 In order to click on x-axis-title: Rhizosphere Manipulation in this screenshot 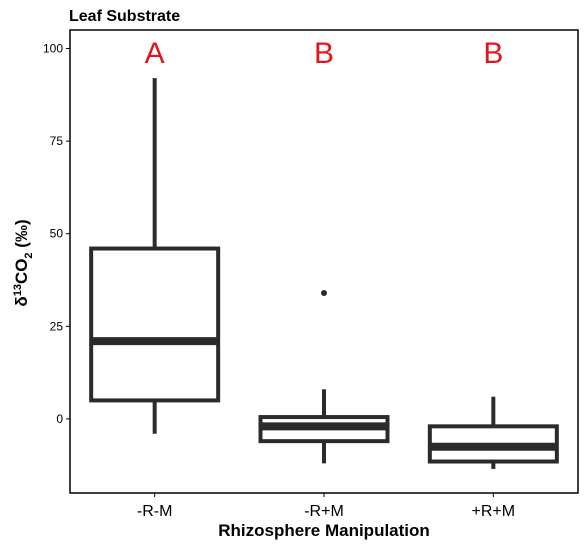, I will do `click(324, 530)`.